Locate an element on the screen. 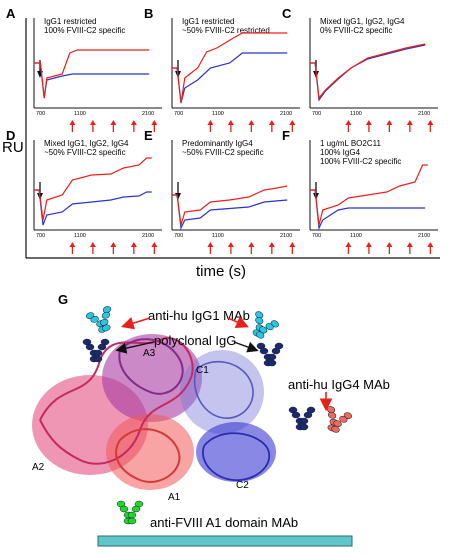 The width and height of the screenshot is (452, 555). domain-c2 is located at coordinates (236, 452).